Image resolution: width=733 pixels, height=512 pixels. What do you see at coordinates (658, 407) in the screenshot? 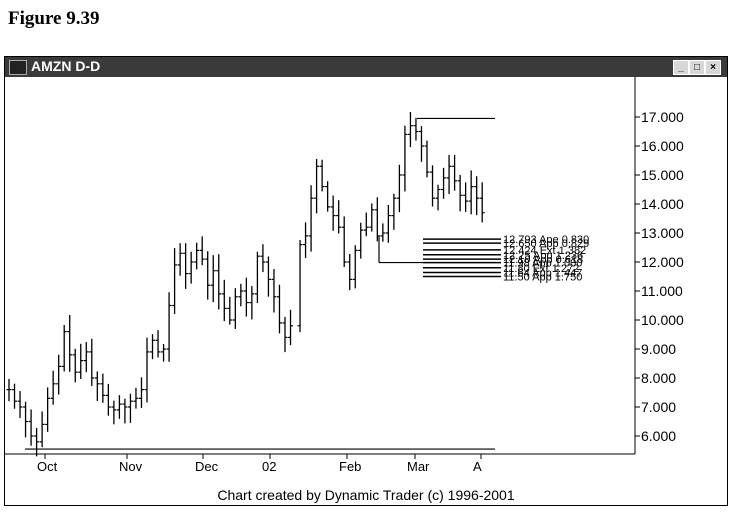
I see `y-tick-label: 7.000` at bounding box center [658, 407].